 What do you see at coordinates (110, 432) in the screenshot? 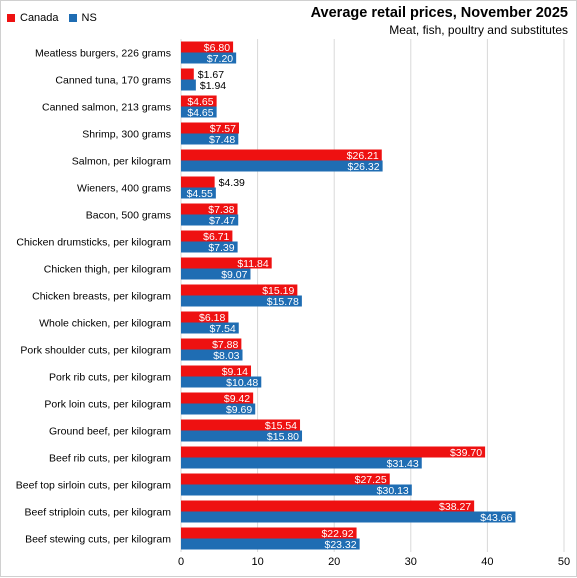
I see `category-label: Ground beef, per kilogram` at bounding box center [110, 432].